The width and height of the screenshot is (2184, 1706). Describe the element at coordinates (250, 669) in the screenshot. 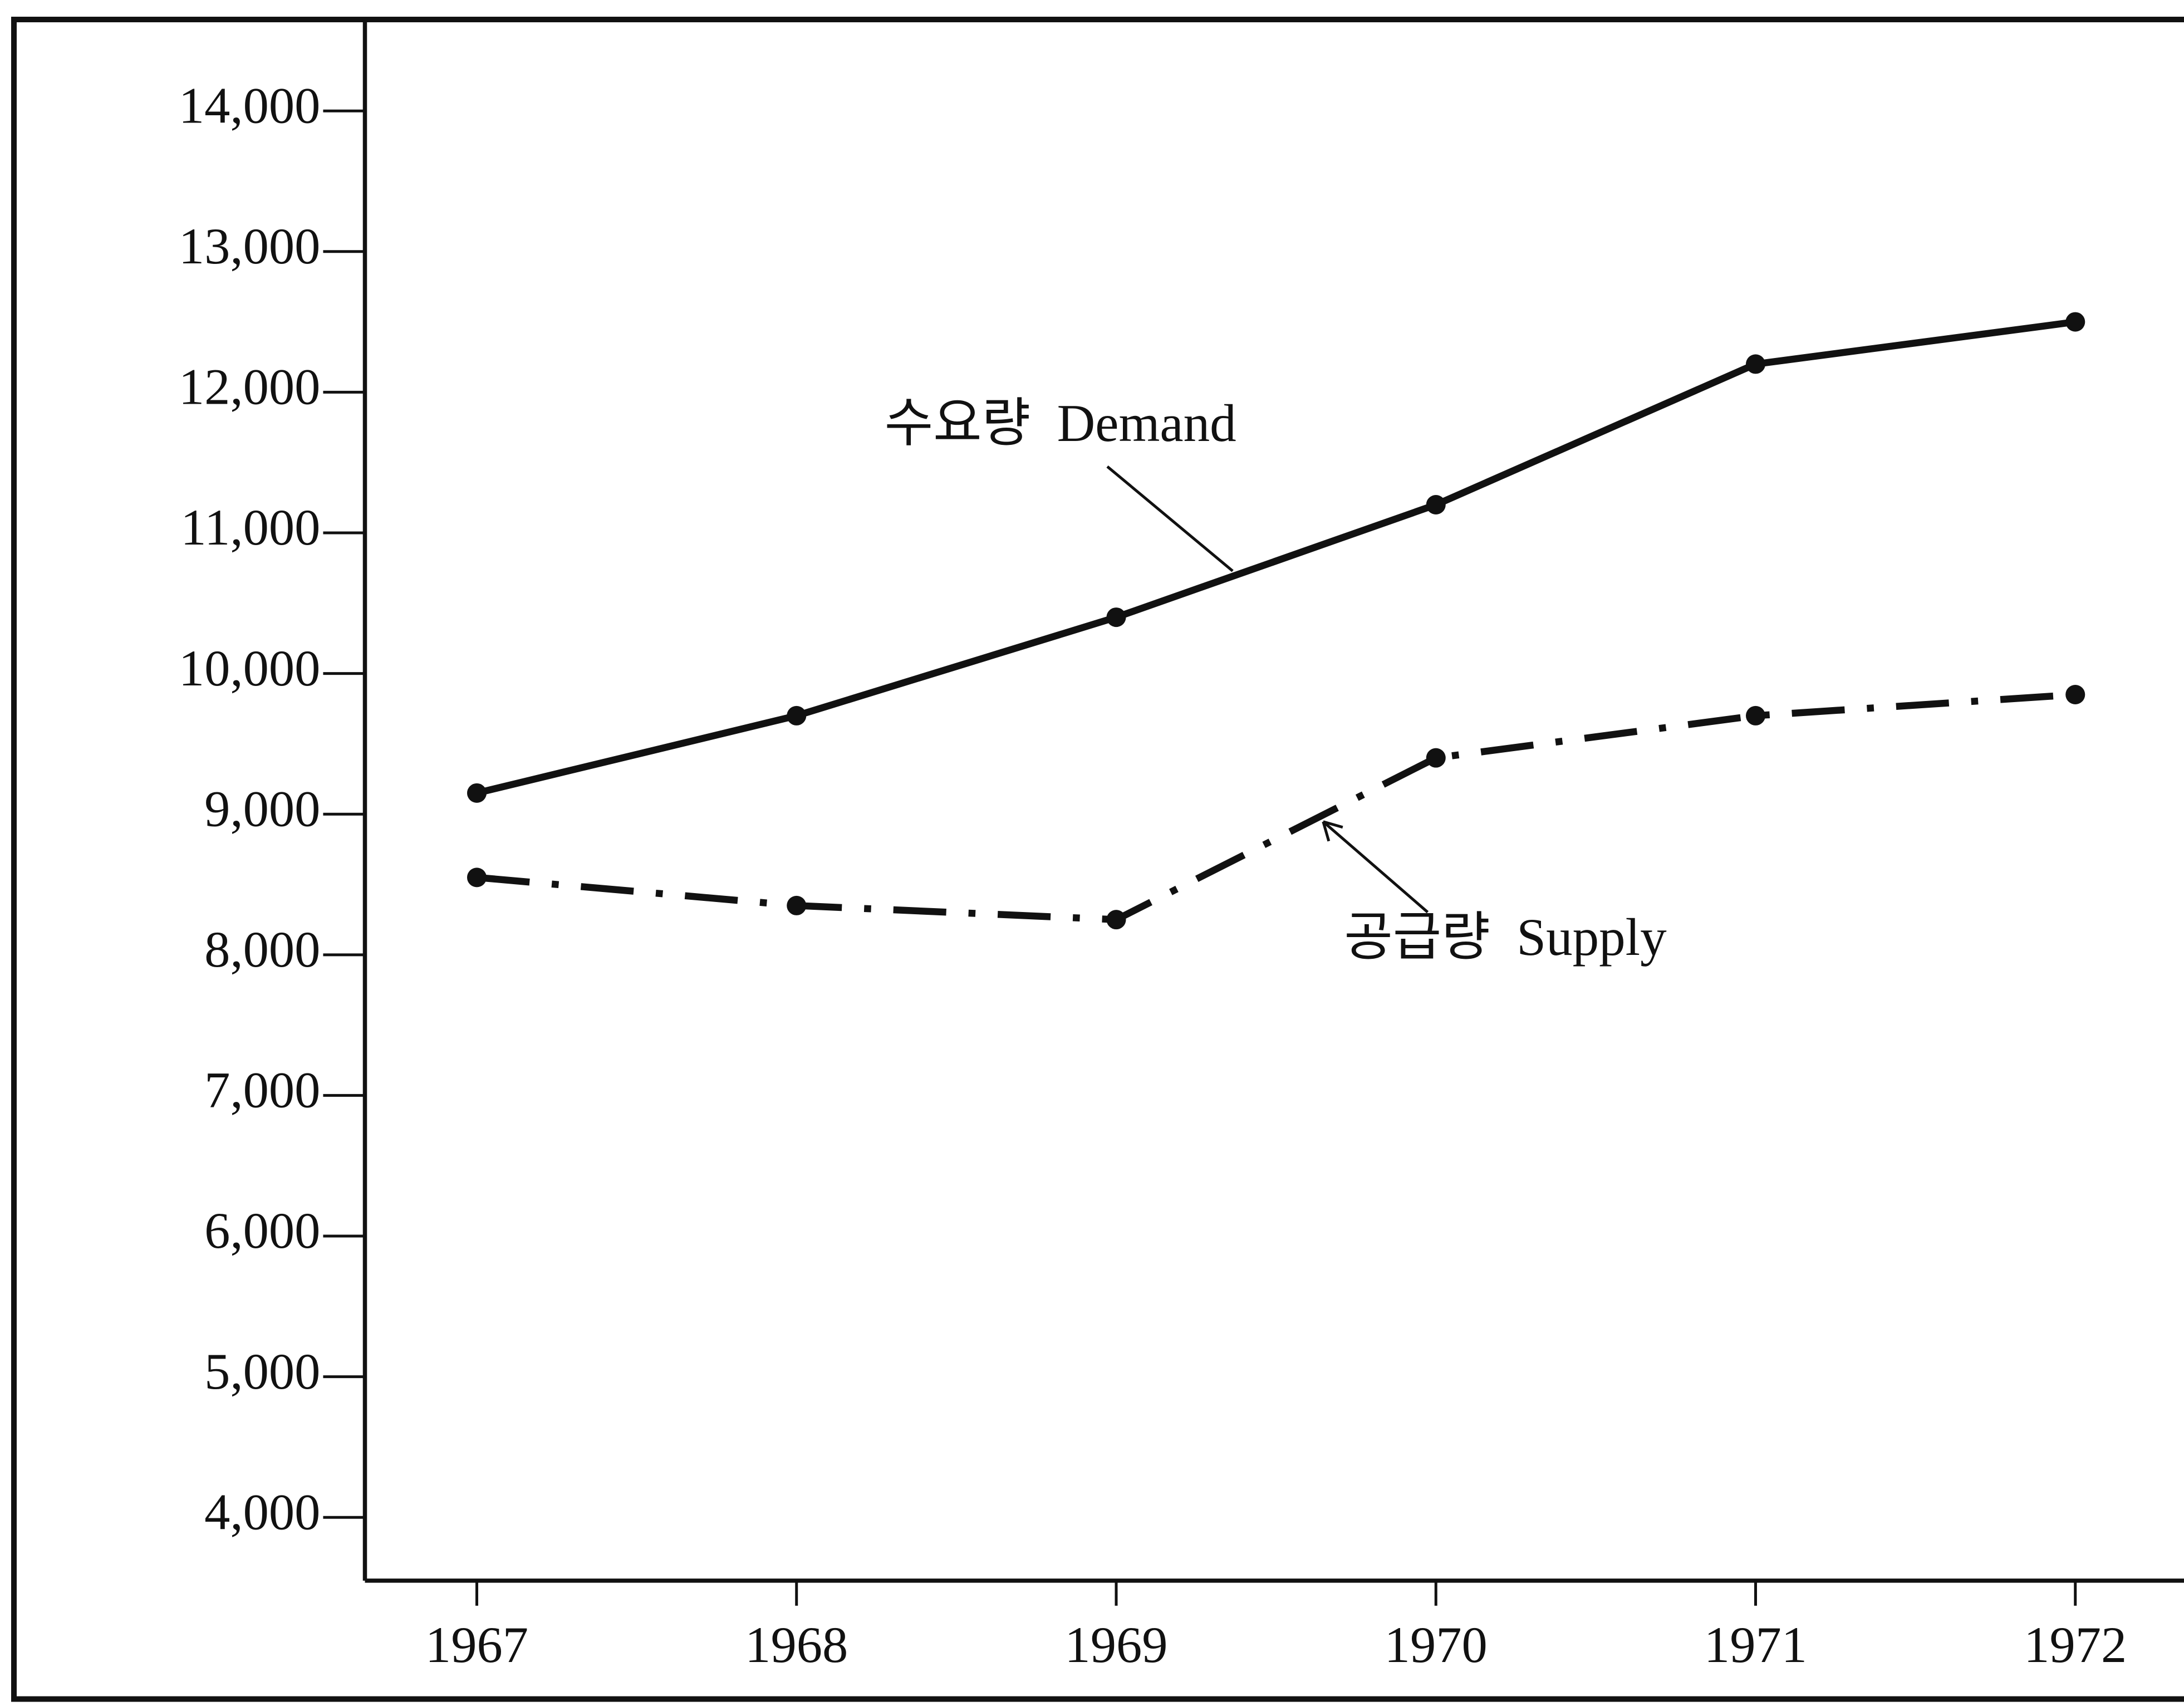

I see `y-tick-label: 10,000` at that location.